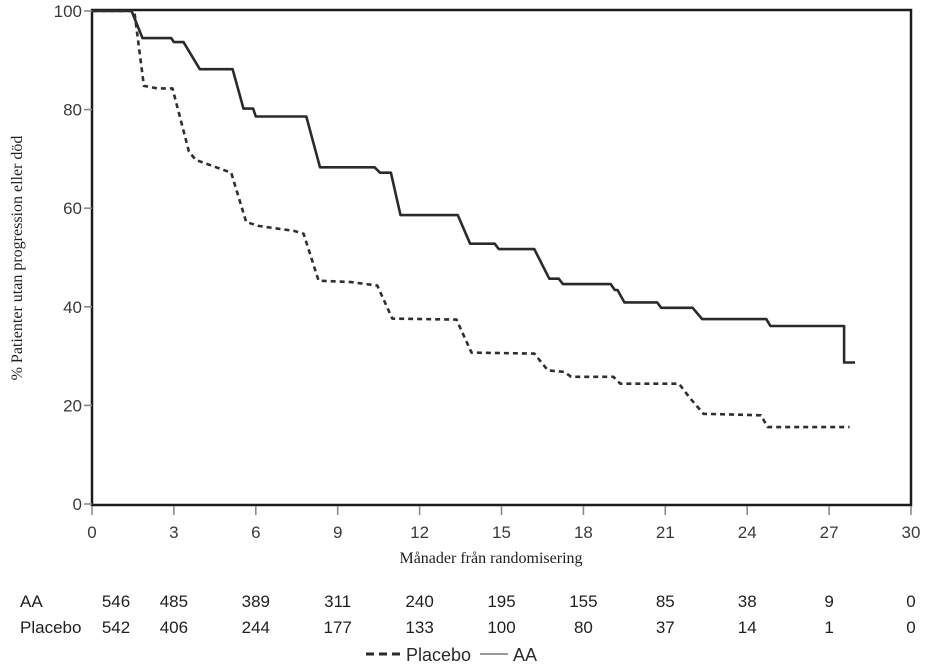 The height and width of the screenshot is (668, 925). I want to click on x-tick-label: 30, so click(911, 532).